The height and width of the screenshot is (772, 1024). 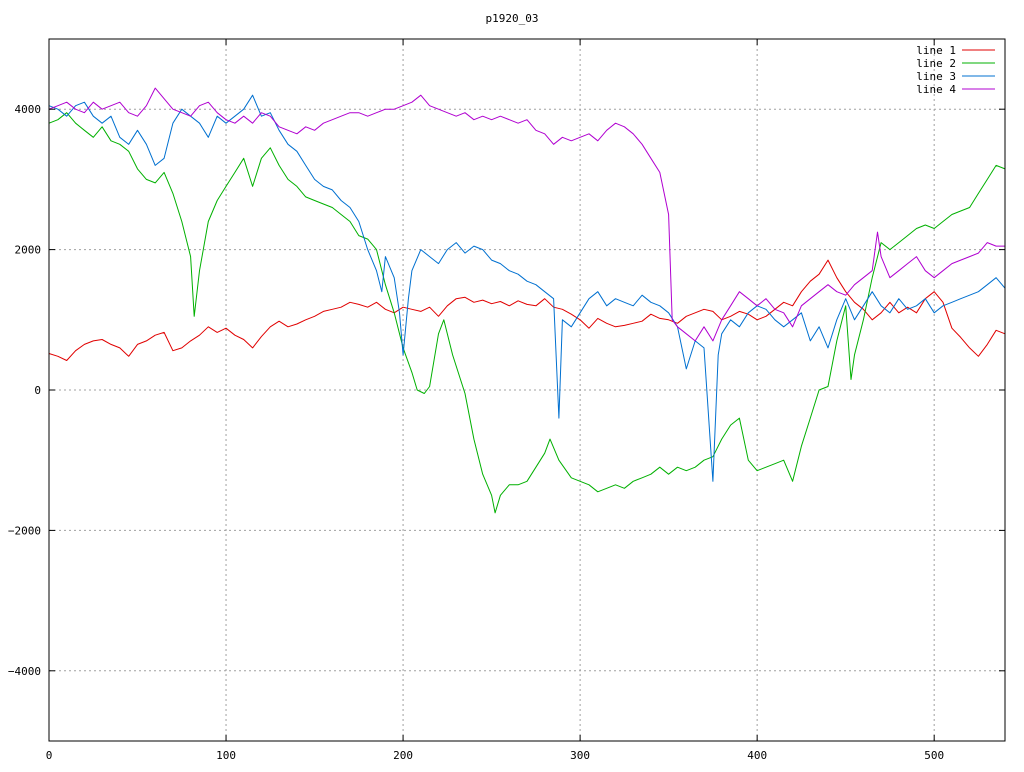 I want to click on x-tick-label: 0, so click(x=49, y=755).